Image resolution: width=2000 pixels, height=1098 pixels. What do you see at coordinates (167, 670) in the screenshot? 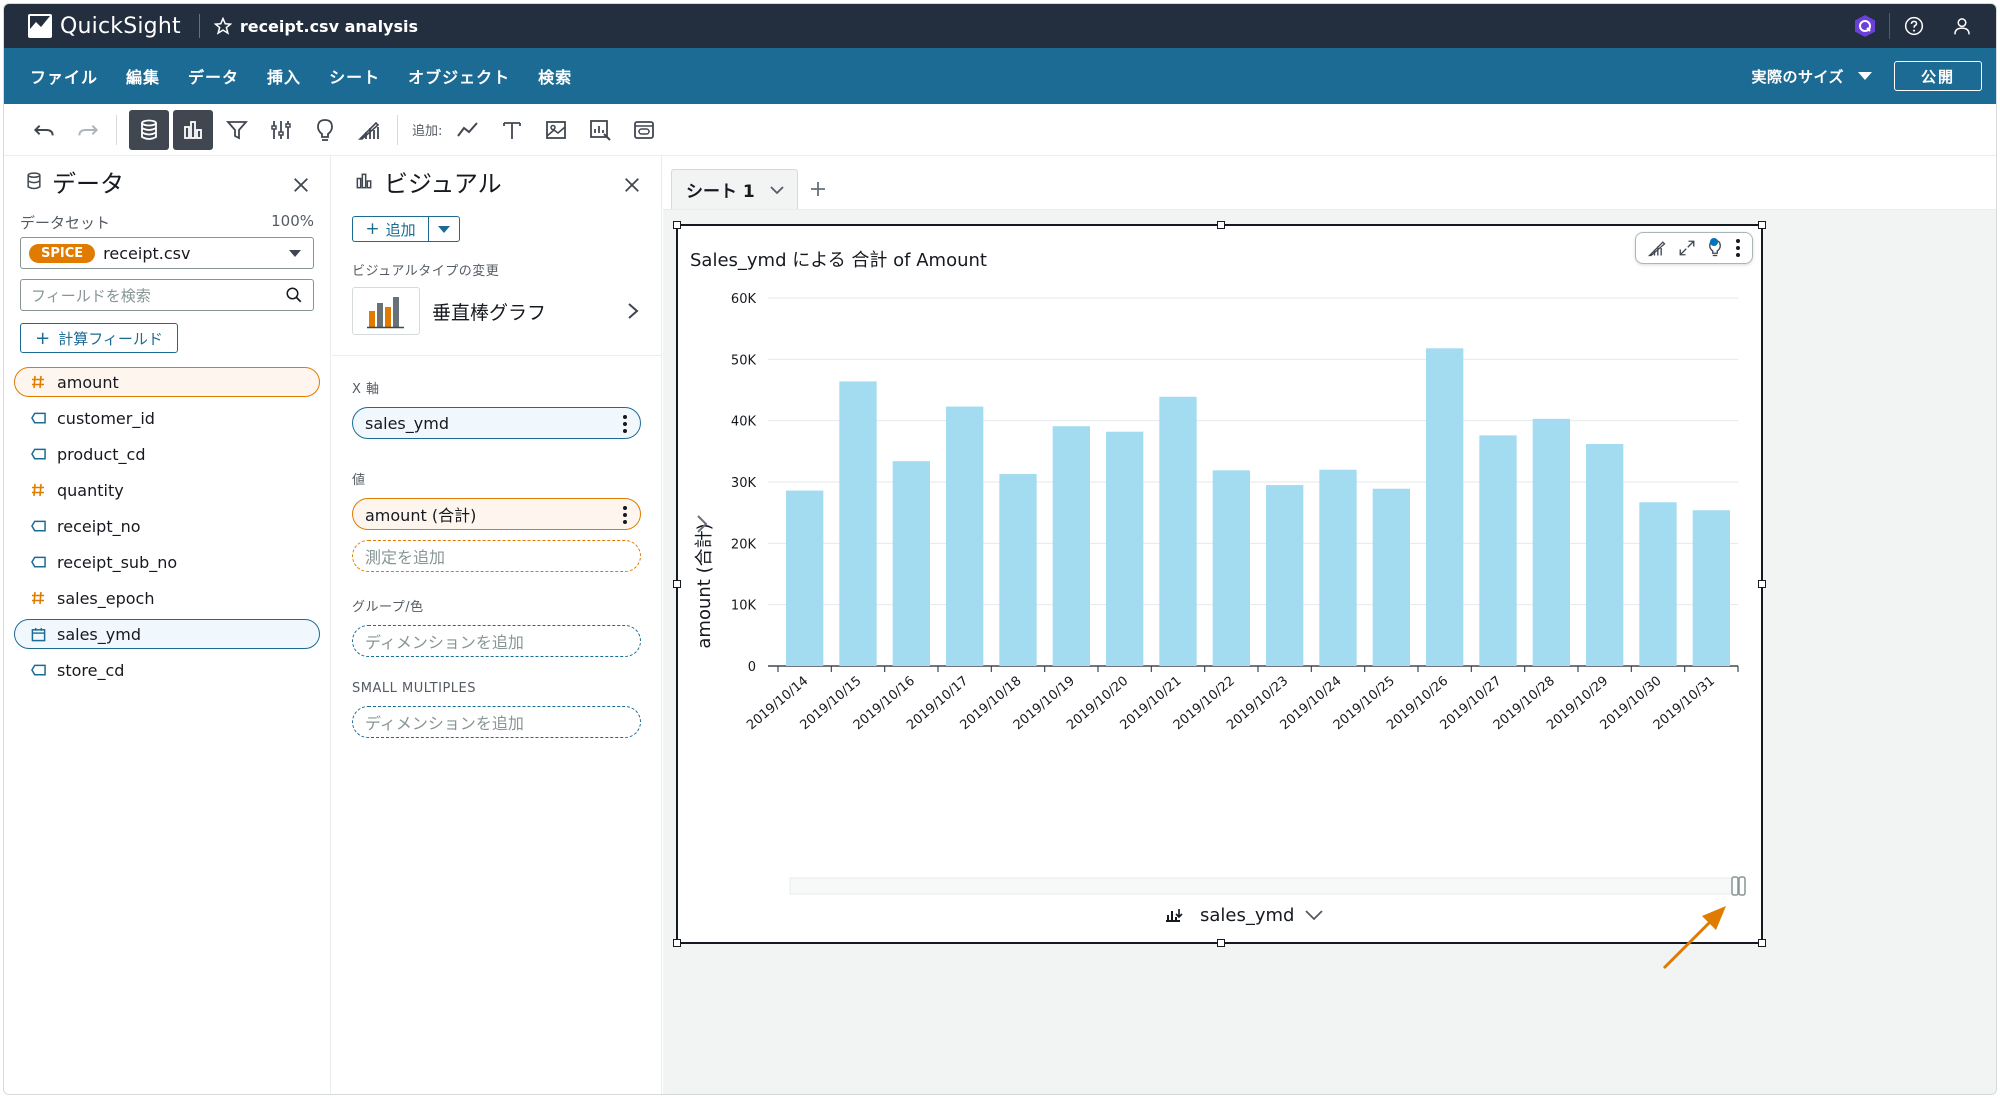
I see `field-store-cd: store_cd` at bounding box center [167, 670].